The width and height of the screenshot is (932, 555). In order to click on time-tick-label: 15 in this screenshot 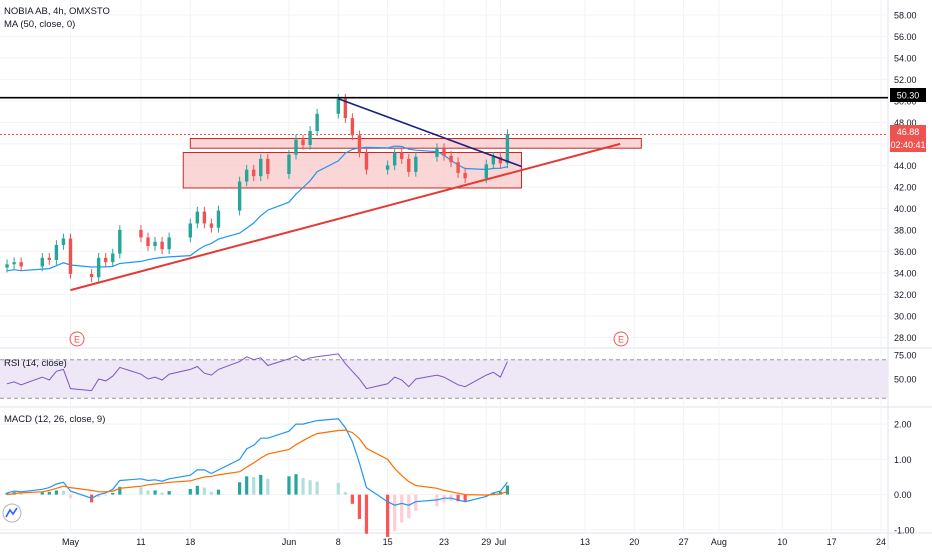, I will do `click(388, 542)`.